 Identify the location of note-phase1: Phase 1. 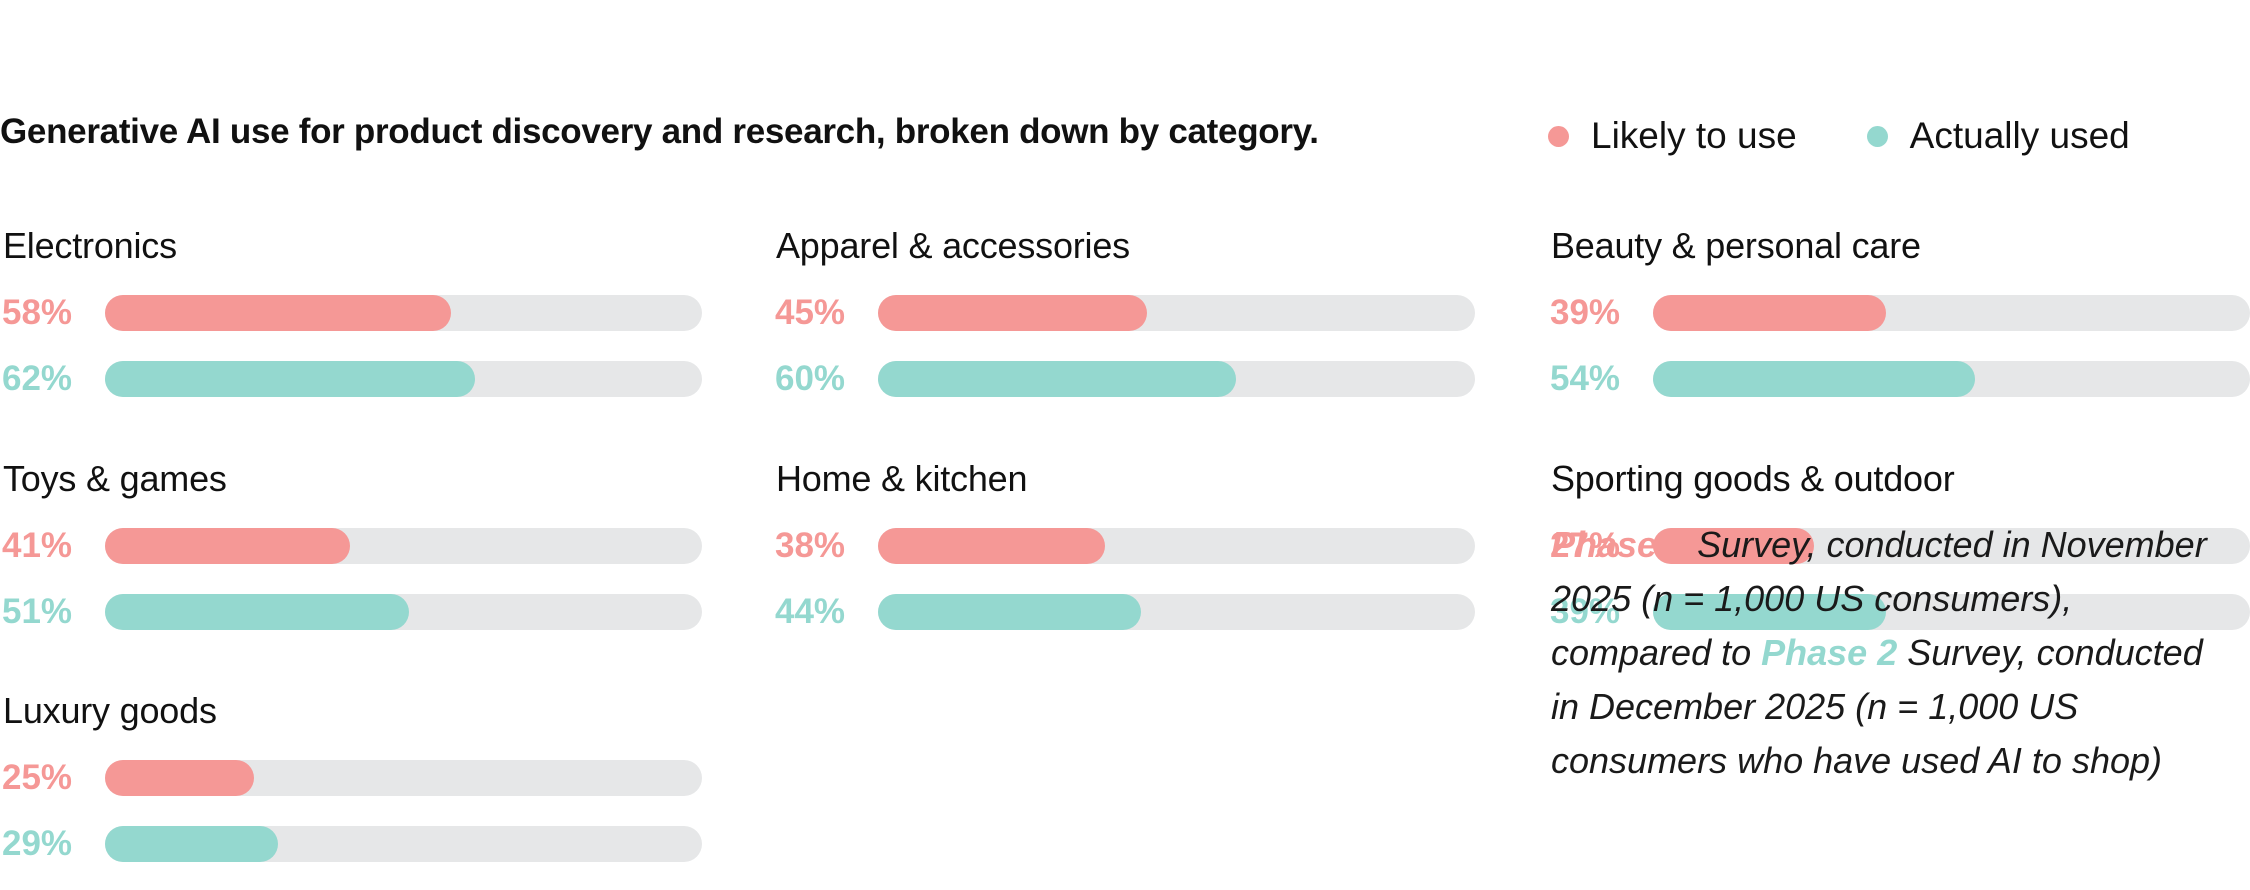
(1619, 544).